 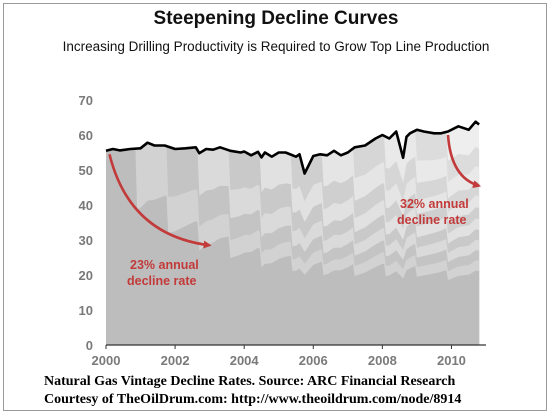 What do you see at coordinates (86, 135) in the screenshot?
I see `y-tick-label: 60` at bounding box center [86, 135].